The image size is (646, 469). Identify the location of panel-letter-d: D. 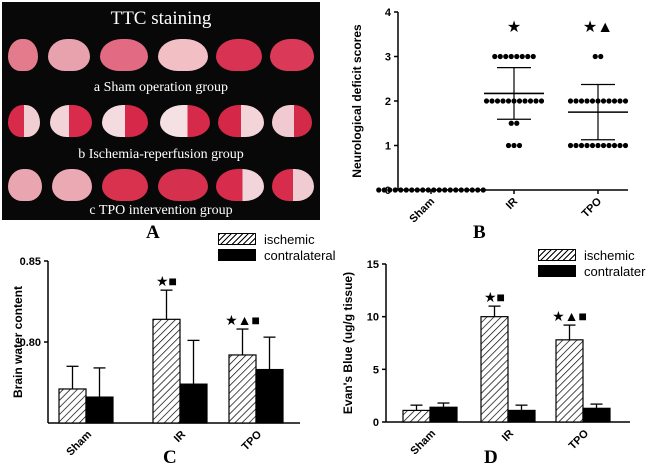
(491, 457).